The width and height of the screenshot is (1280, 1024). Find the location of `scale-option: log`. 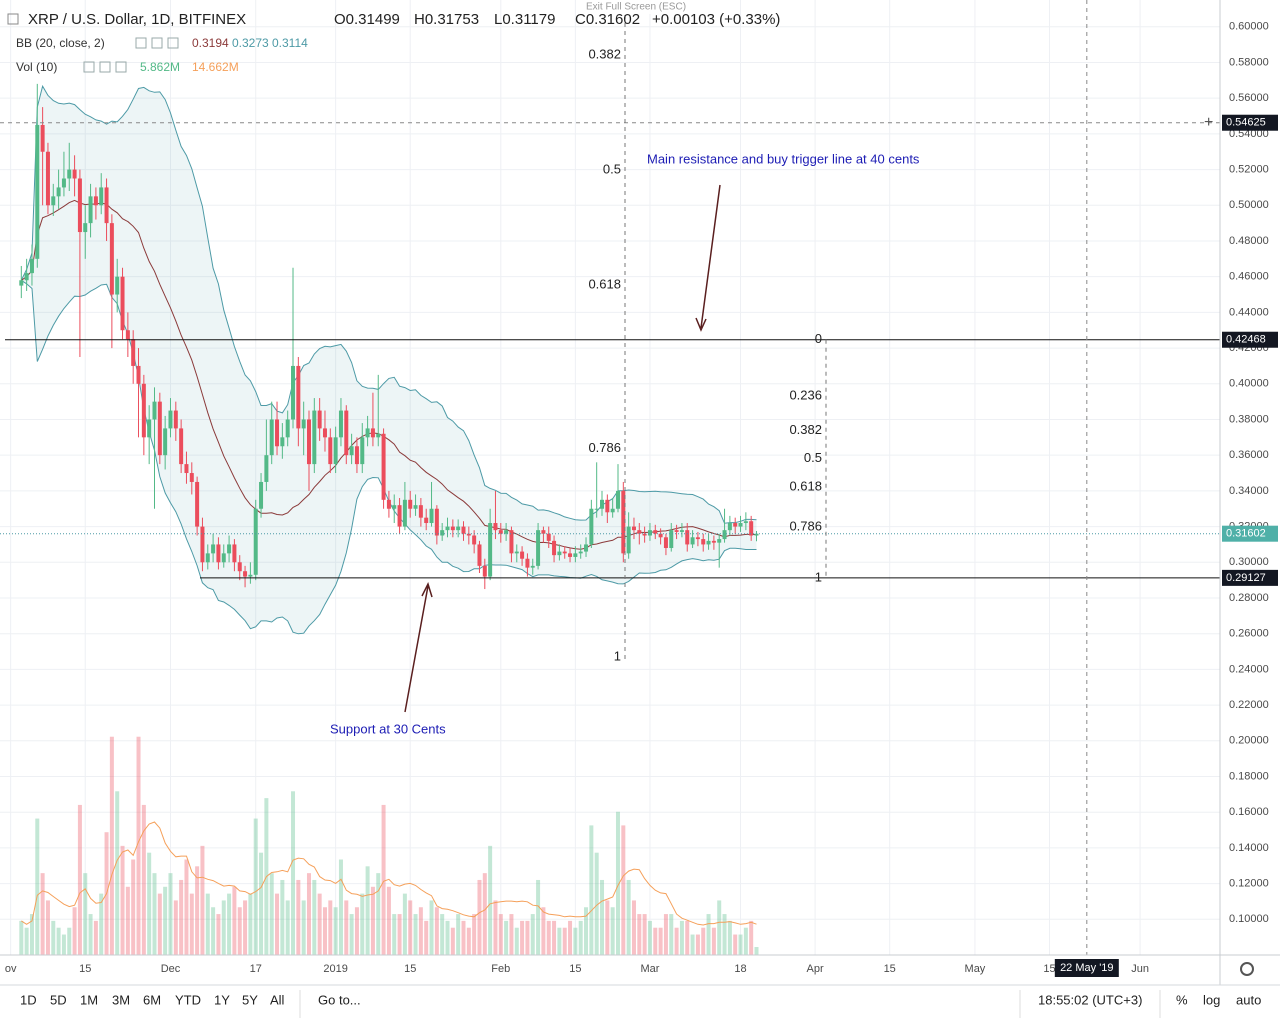

scale-option: log is located at coordinates (1211, 999).